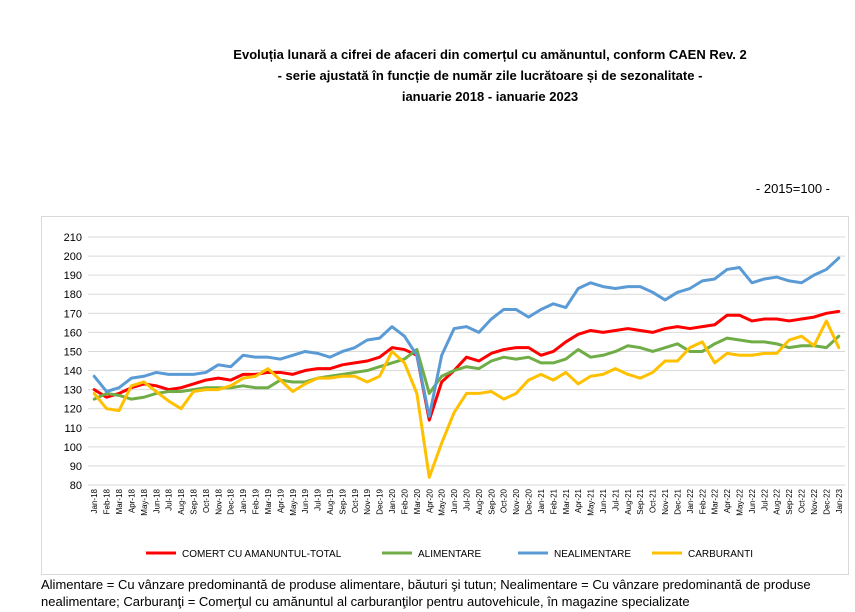 This screenshot has width=855, height=612. I want to click on y-tick-label: 80, so click(76, 486).